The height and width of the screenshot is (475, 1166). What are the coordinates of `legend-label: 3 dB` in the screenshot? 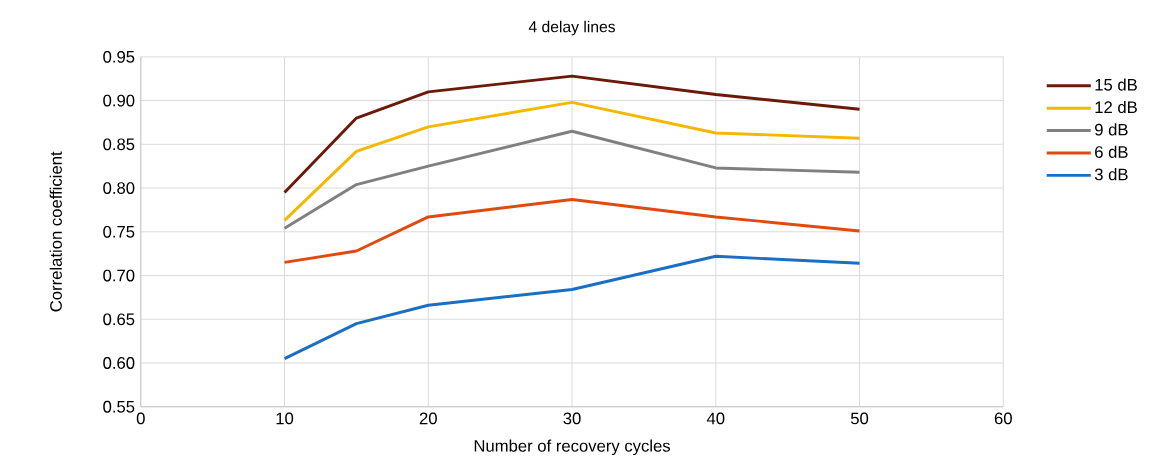 It's located at (1111, 174).